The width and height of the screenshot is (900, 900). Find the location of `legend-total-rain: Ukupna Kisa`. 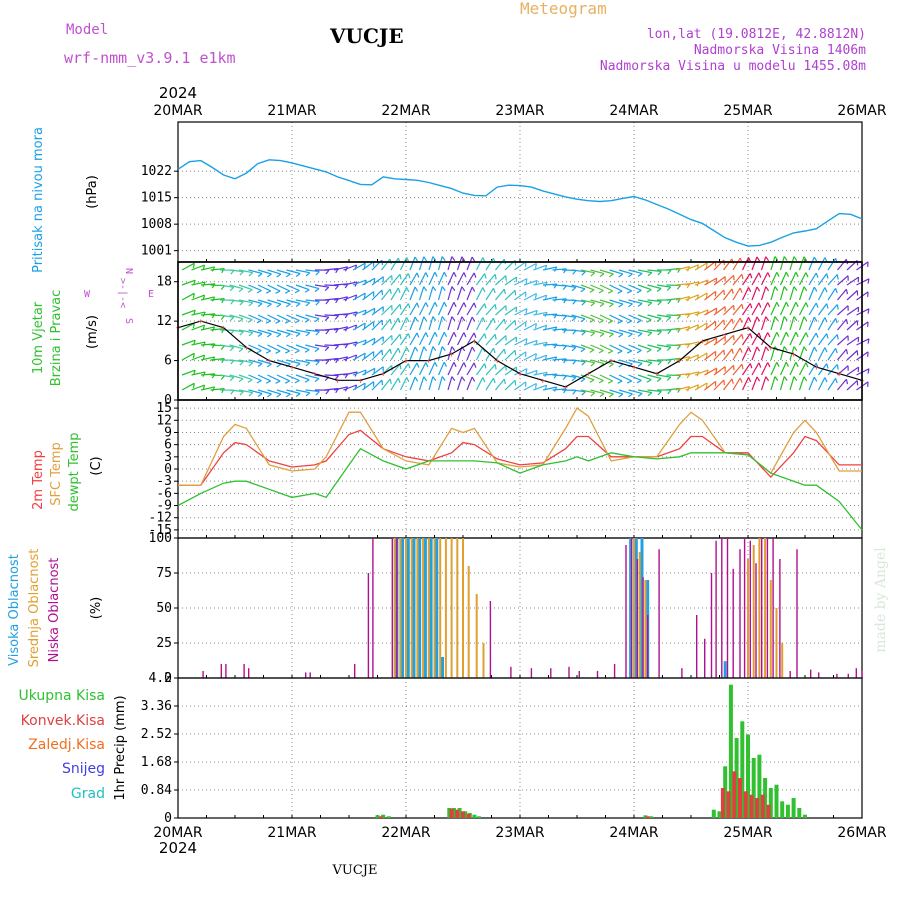

legend-total-rain: Ukupna Kisa is located at coordinates (61, 696).